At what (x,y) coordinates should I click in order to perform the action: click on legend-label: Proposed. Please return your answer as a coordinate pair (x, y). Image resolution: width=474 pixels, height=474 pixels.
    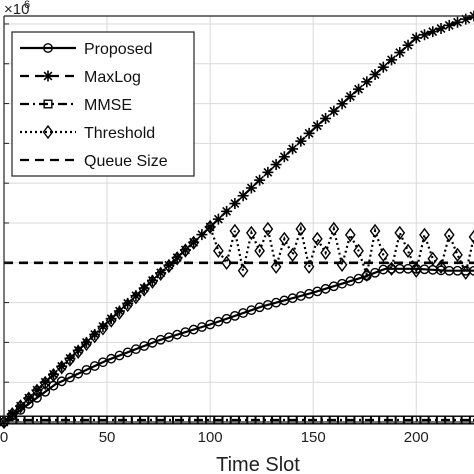
    Looking at the image, I should click on (118, 49).